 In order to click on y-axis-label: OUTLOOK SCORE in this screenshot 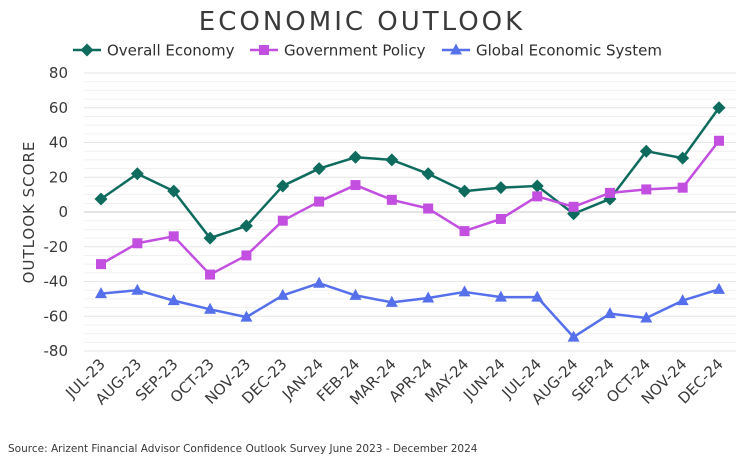, I will do `click(29, 212)`.